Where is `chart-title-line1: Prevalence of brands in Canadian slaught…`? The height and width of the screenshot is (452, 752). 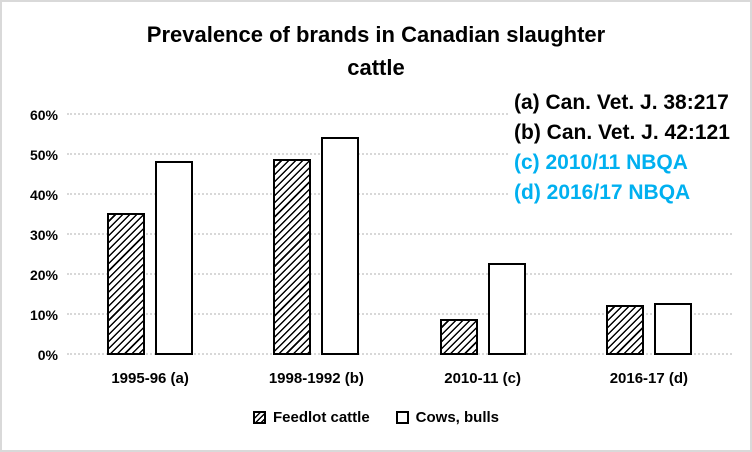 chart-title-line1: Prevalence of brands in Canadian slaught… is located at coordinates (376, 34).